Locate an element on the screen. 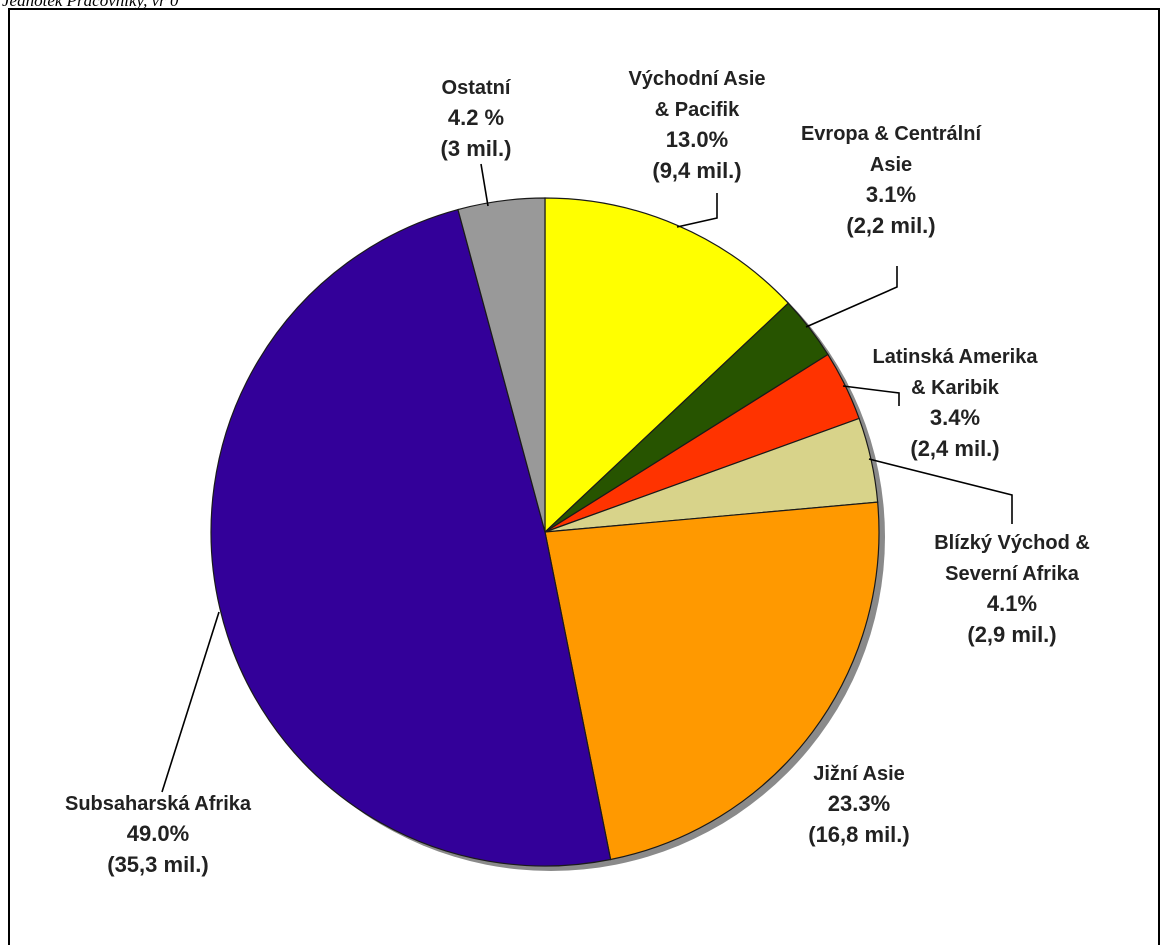 Image resolution: width=1161 pixels, height=950 pixels. label-count: (2,2 mil.) is located at coordinates (890, 225).